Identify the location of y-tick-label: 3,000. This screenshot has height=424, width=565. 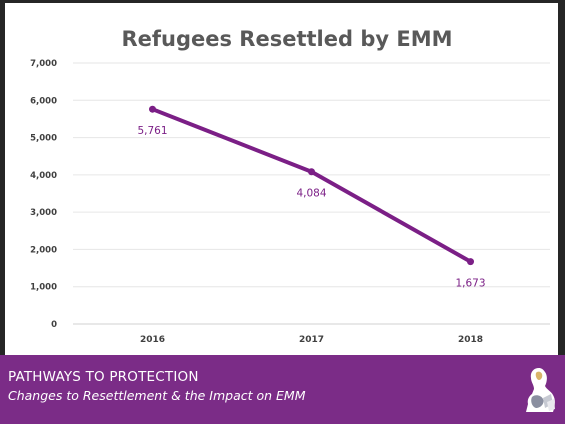
(43, 213).